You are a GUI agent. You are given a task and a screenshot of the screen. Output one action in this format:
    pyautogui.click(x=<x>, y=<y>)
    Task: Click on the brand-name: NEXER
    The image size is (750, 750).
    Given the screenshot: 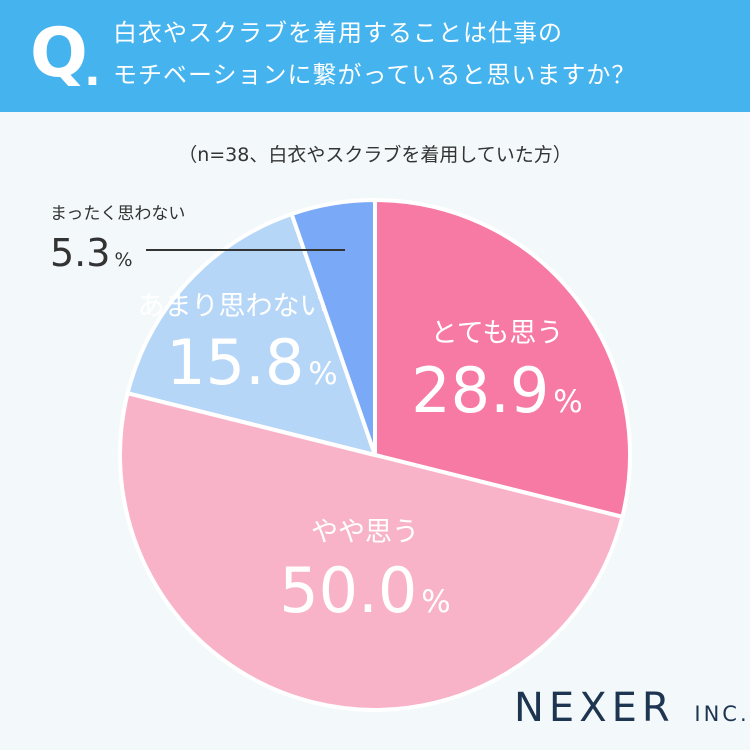 What is the action you would take?
    pyautogui.click(x=594, y=708)
    